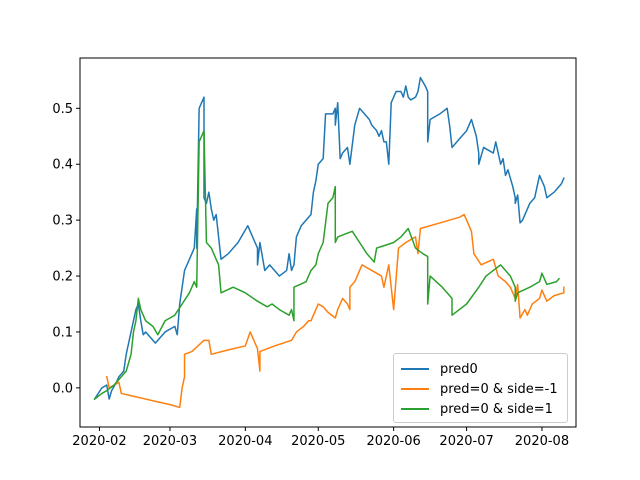 The image size is (640, 480). I want to click on legend-swatch-side-minus1, so click(415, 389).